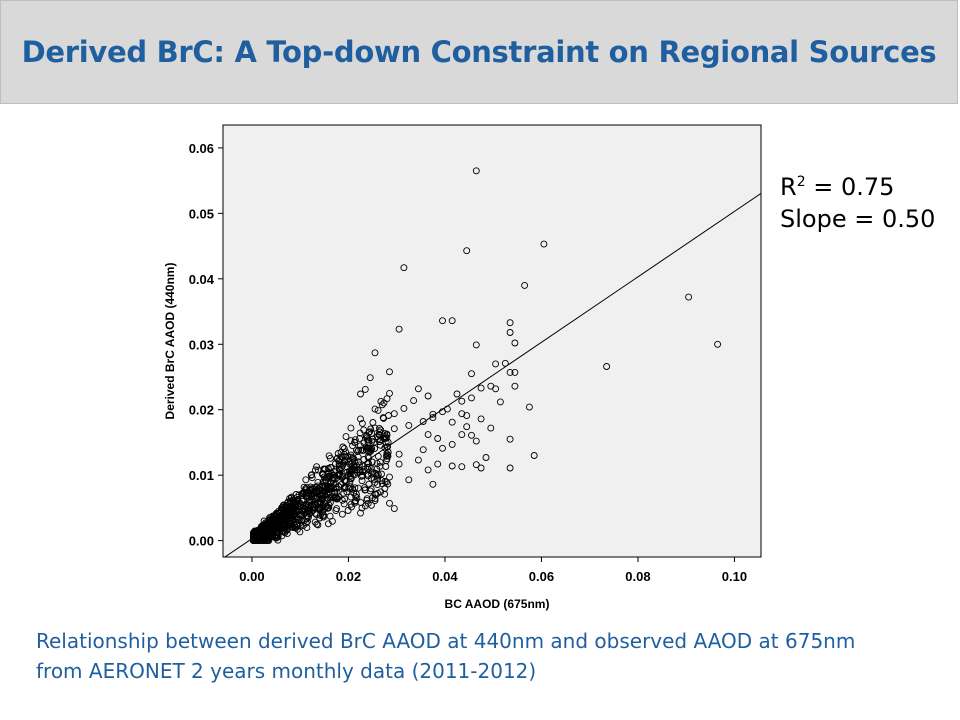 The height and width of the screenshot is (720, 960). I want to click on x-tick-label: 0.02, so click(348, 576).